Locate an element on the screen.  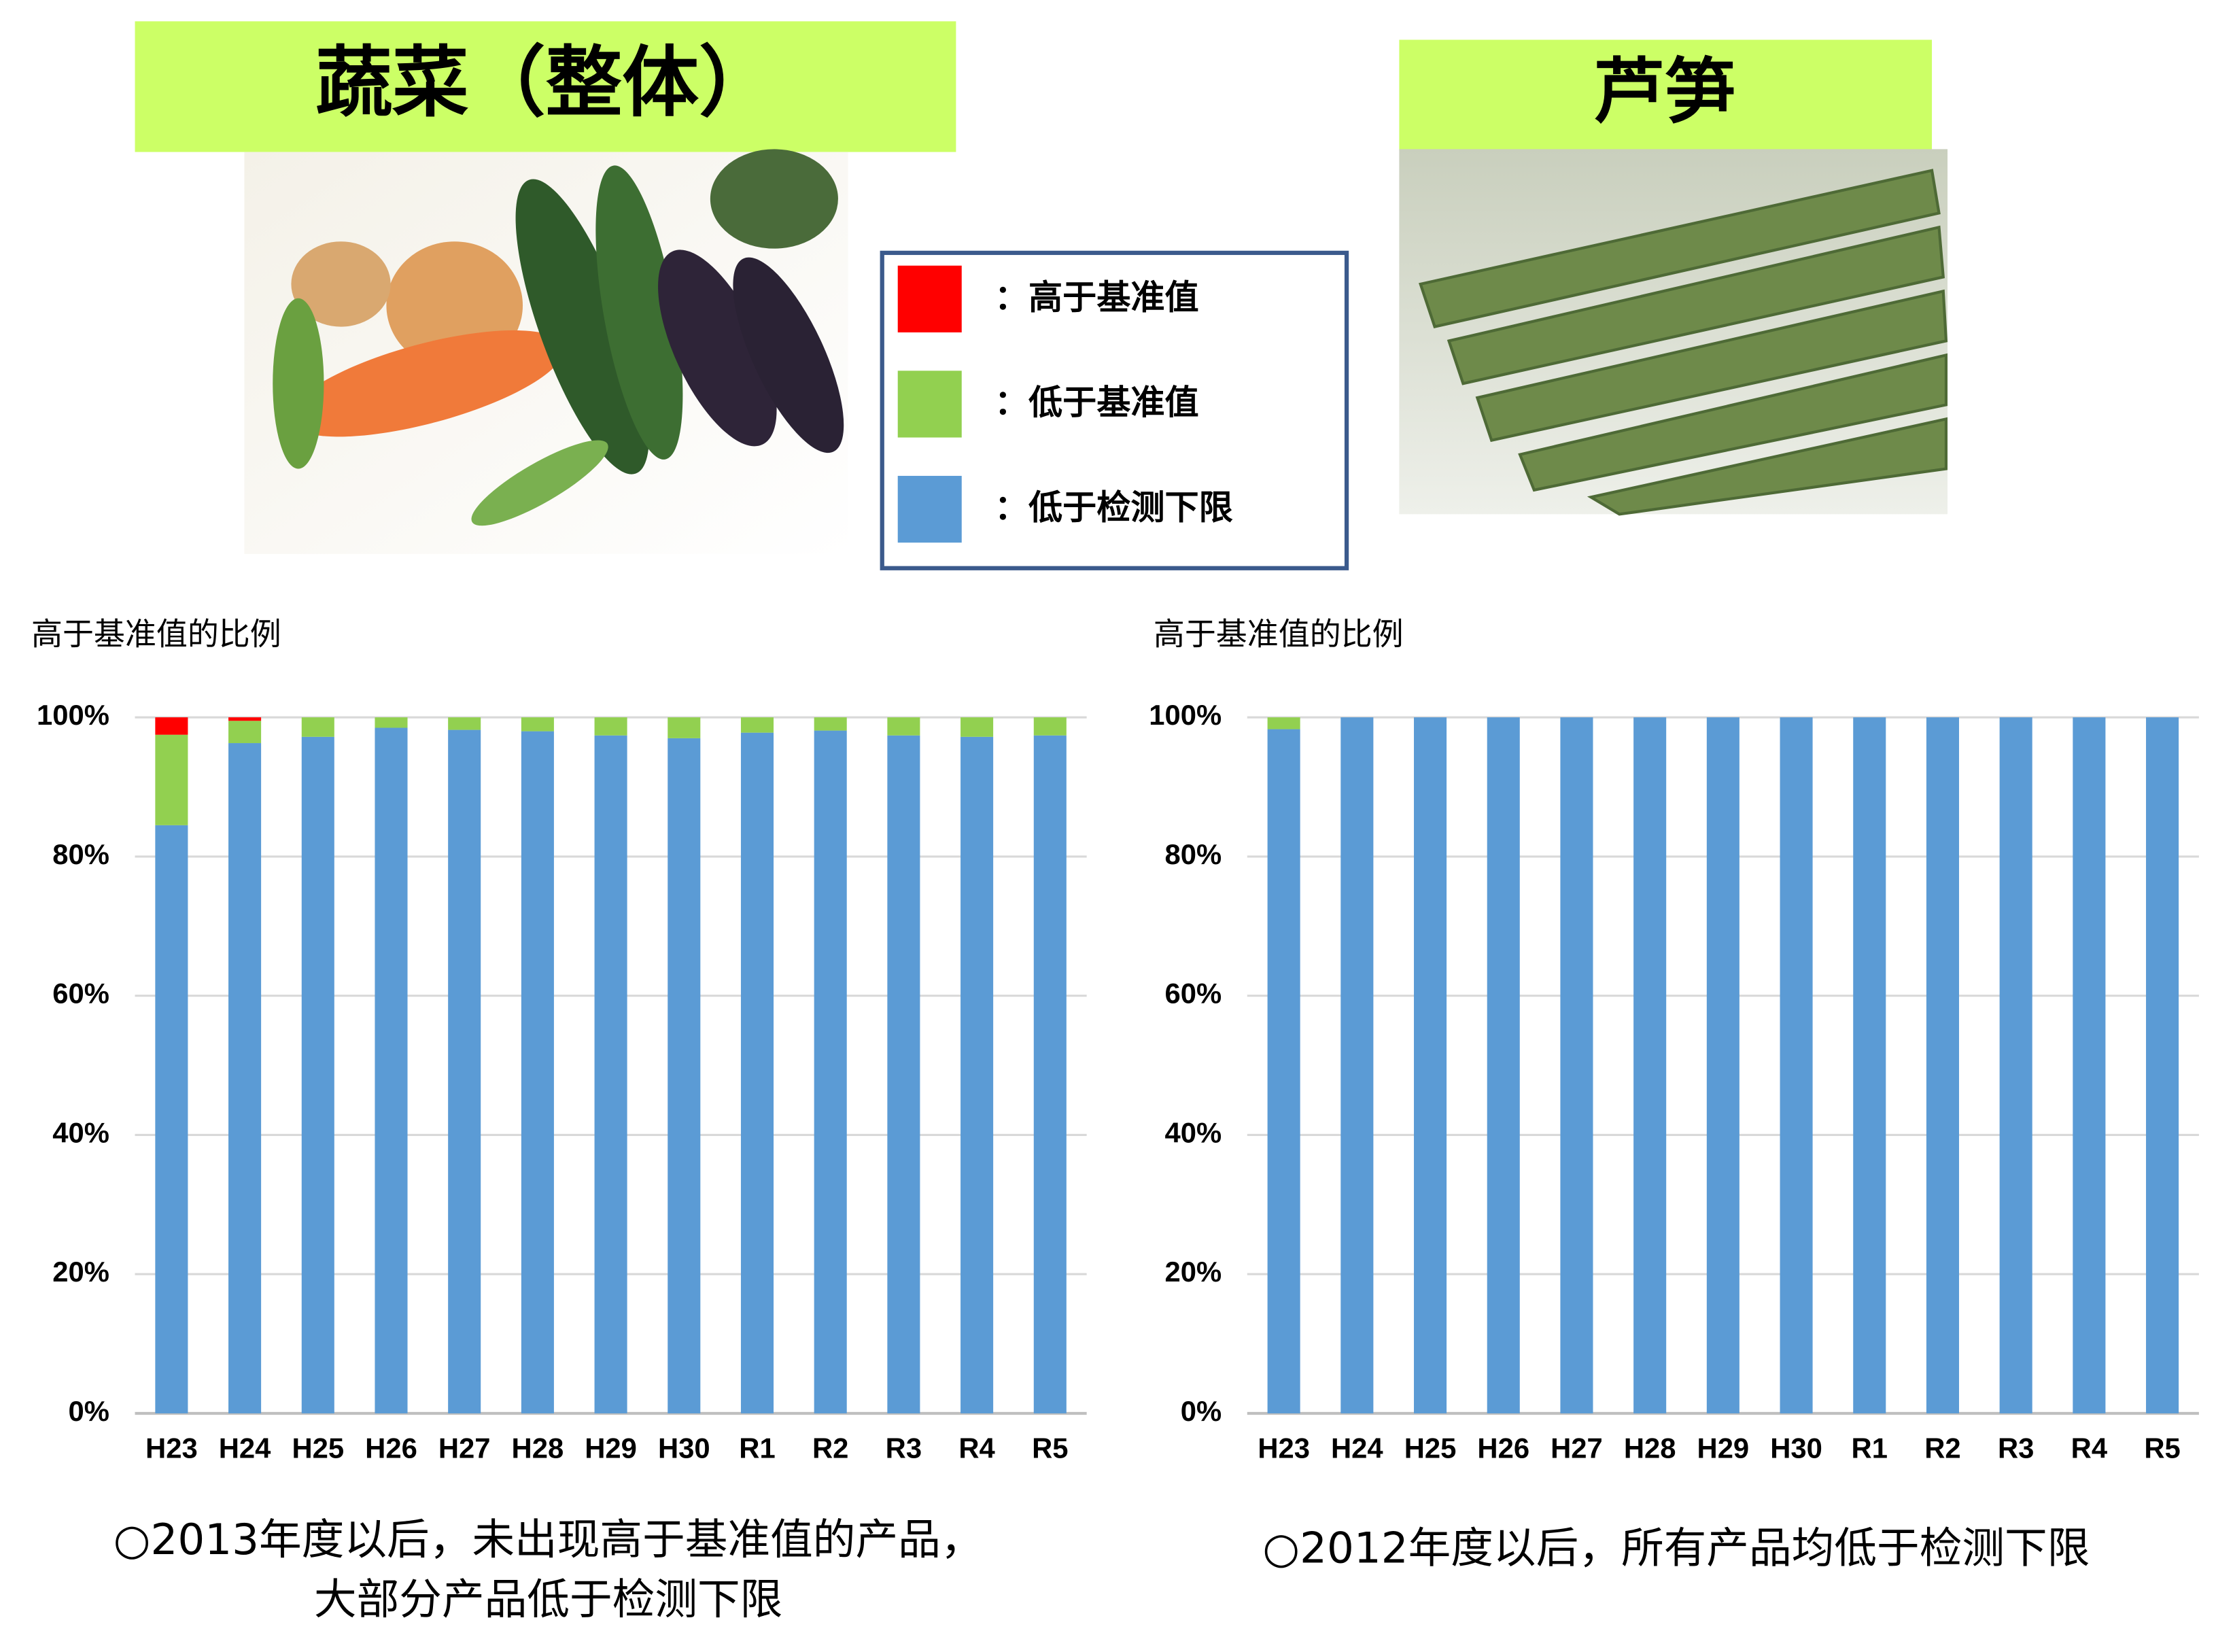
caption: ○2013年度以后，未出现高于基准值的产品， is located at coordinates (549, 1539).